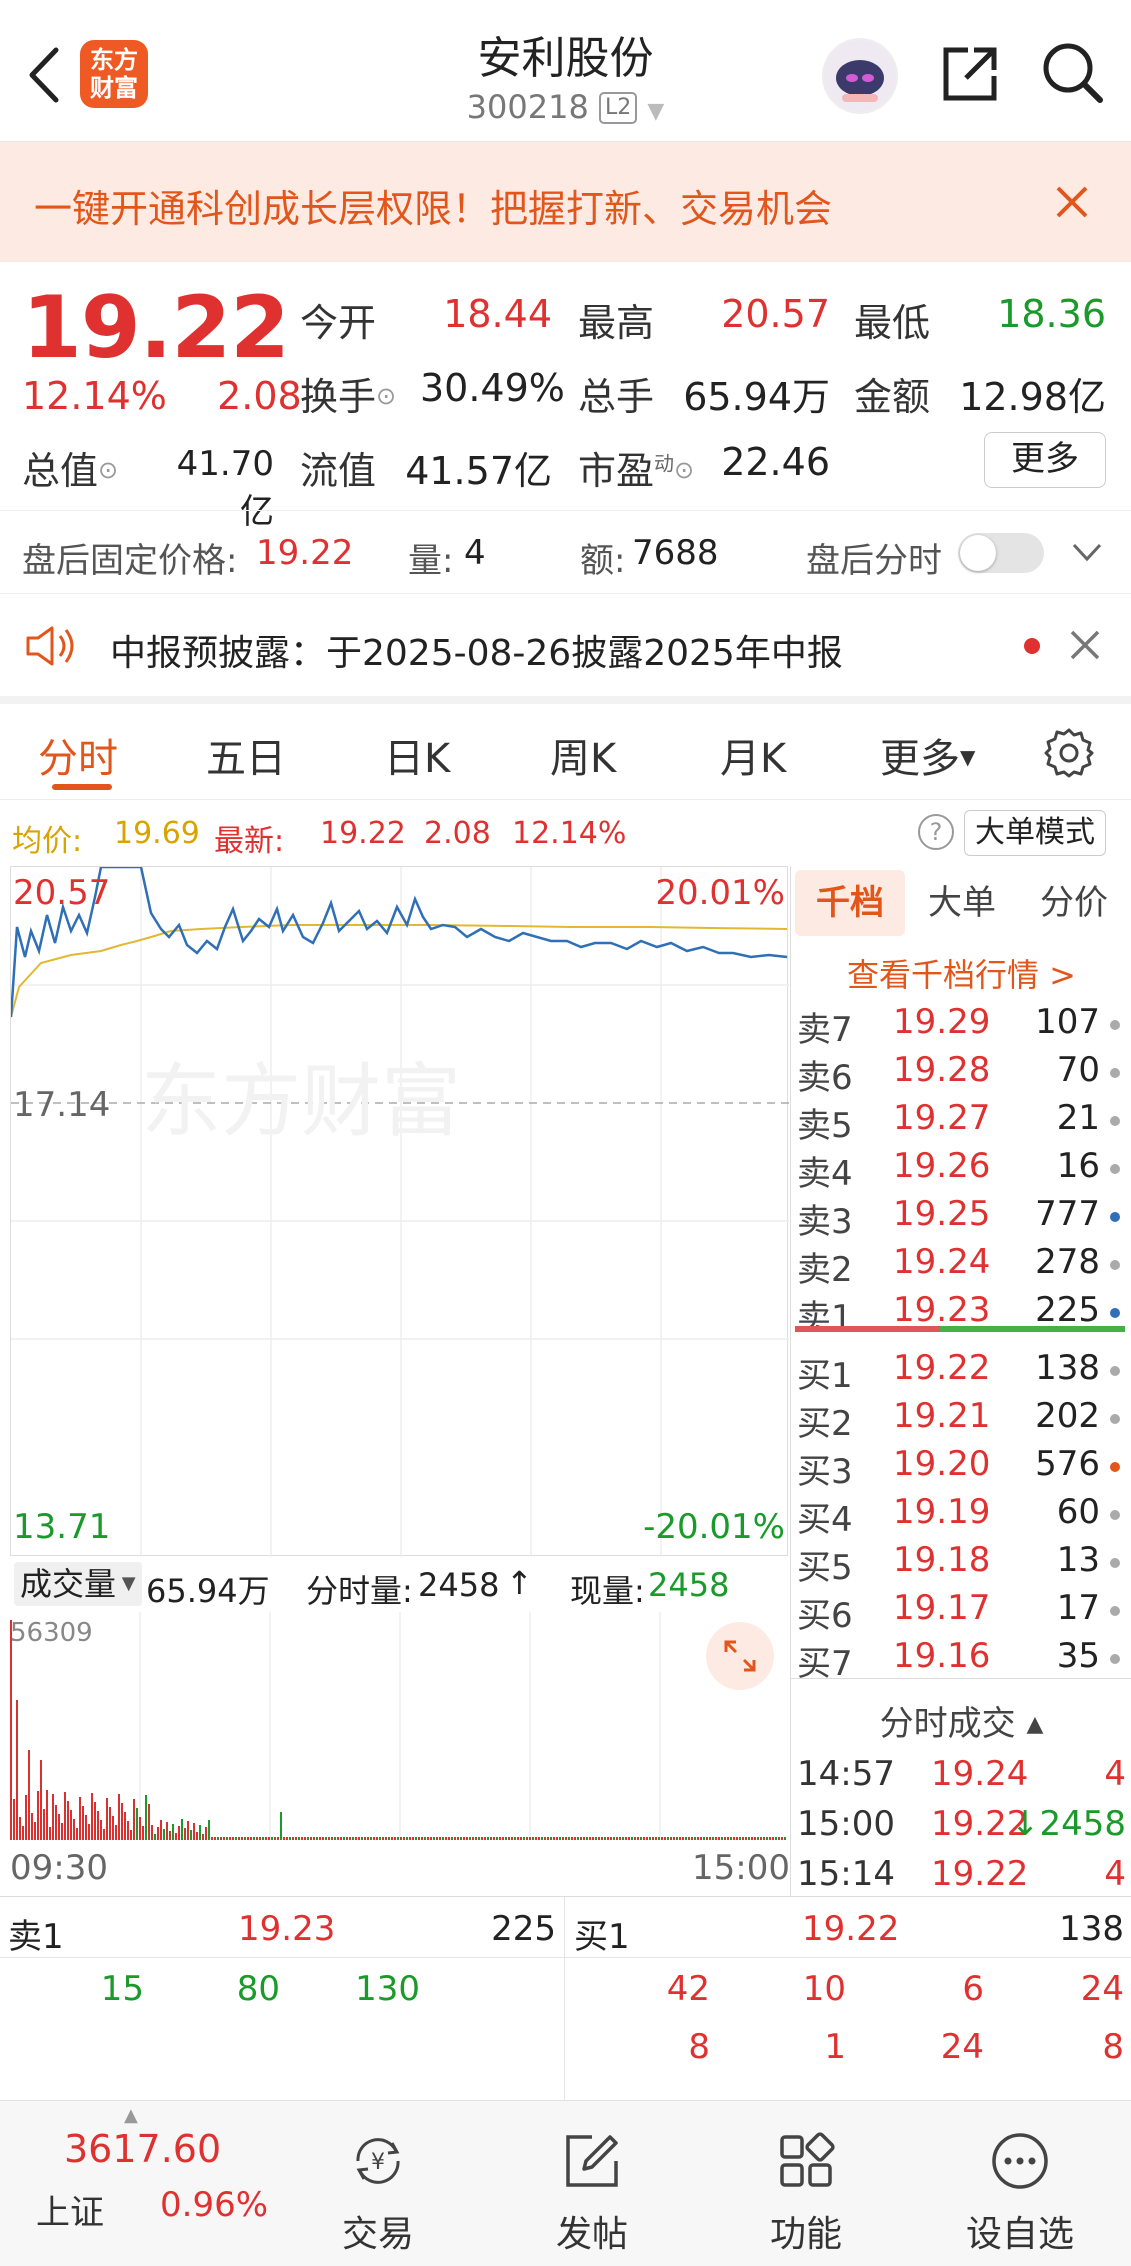 The image size is (1131, 2266). Describe the element at coordinates (656, 111) in the screenshot. I see `caret-down-icon: ▼` at that location.